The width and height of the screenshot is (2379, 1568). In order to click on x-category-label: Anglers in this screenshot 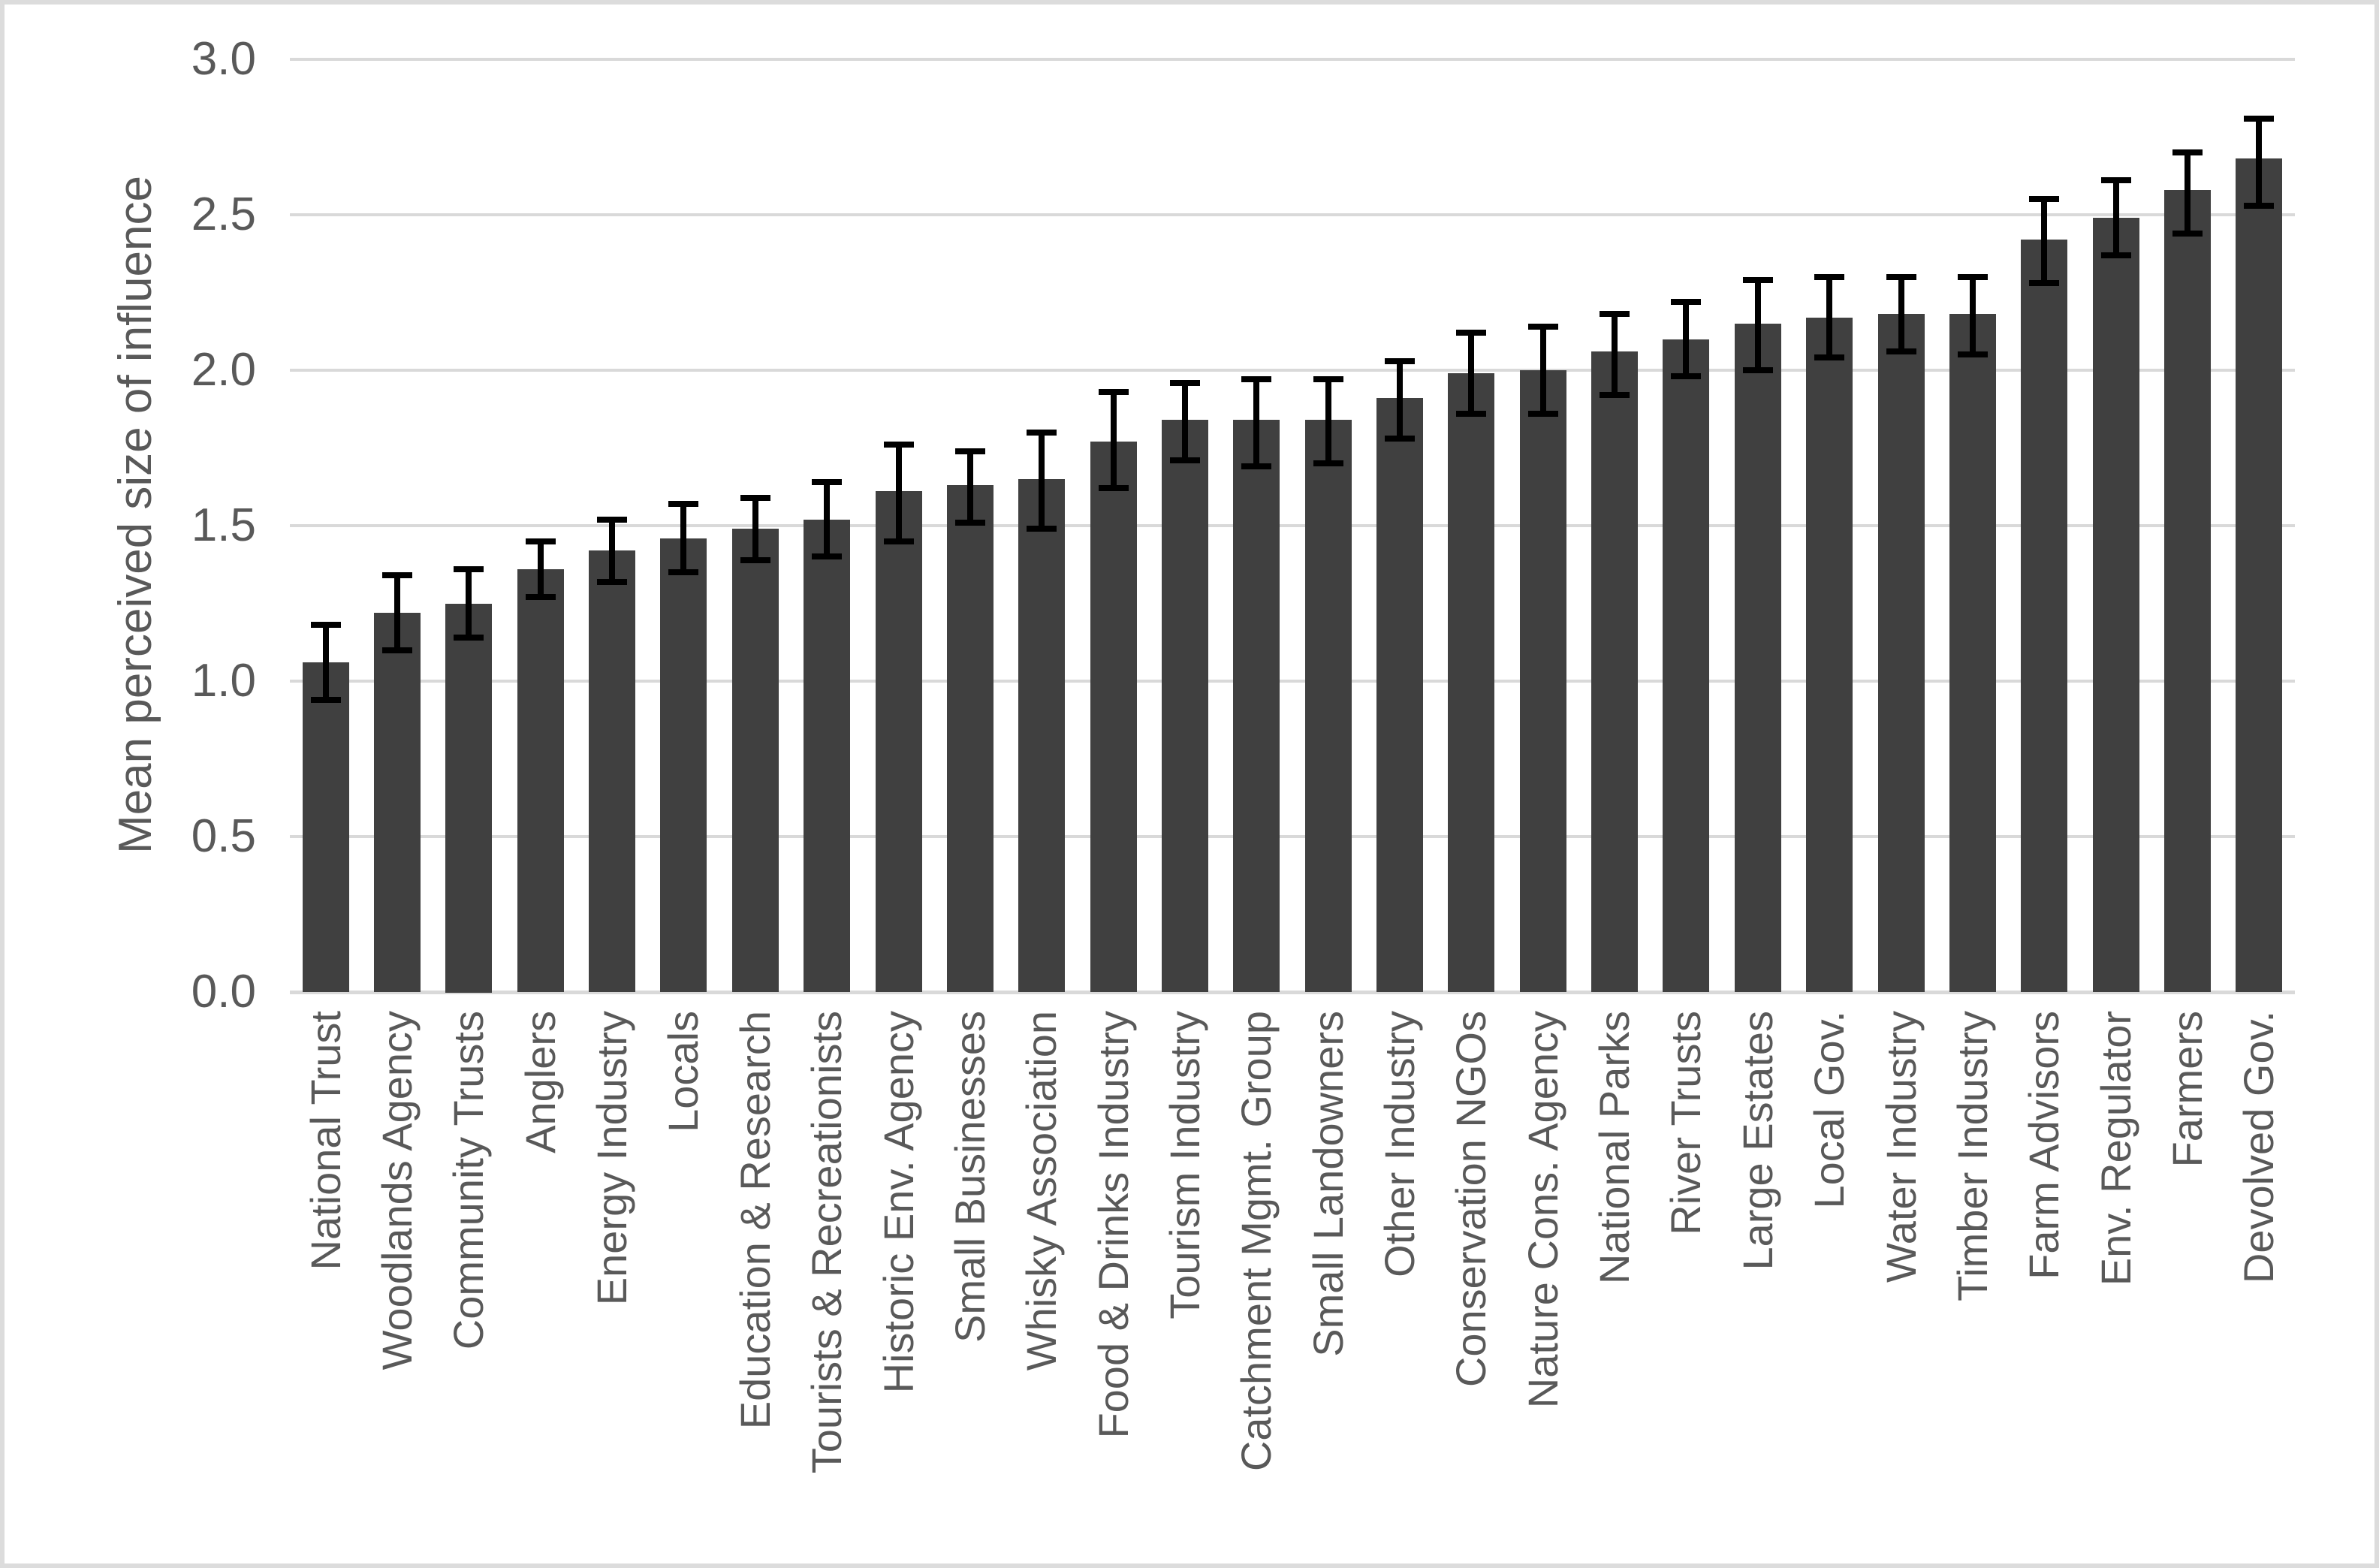, I will do `click(541, 1082)`.